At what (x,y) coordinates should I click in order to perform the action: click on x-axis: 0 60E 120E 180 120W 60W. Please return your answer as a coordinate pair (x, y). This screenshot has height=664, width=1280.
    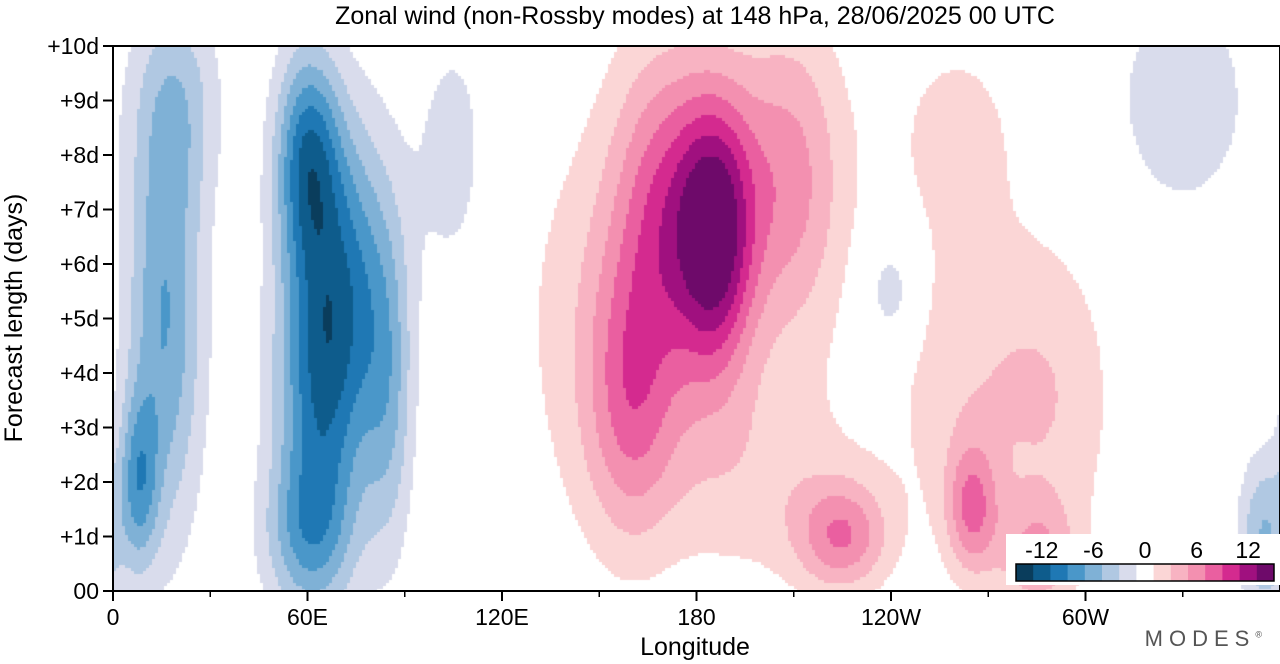
    Looking at the image, I should click on (645, 610).